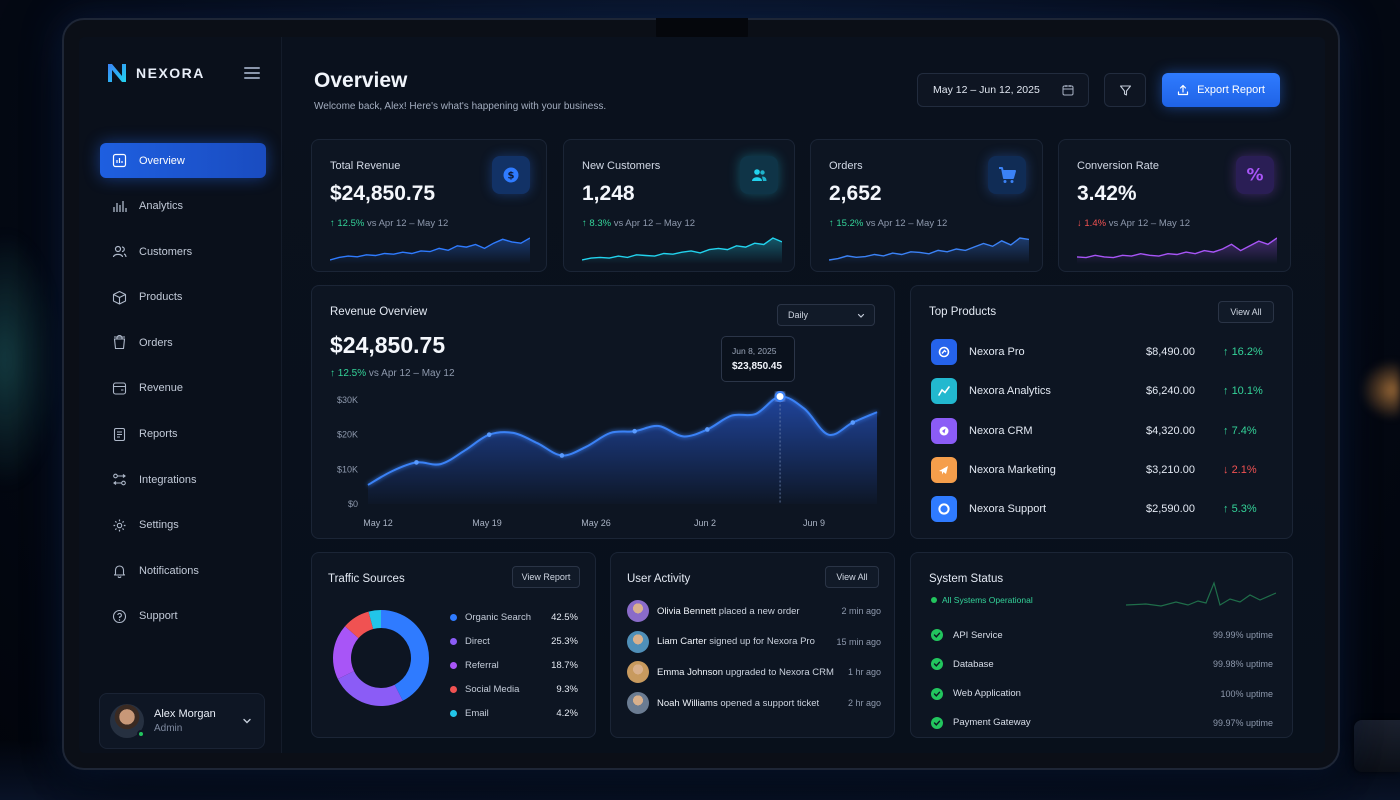  What do you see at coordinates (758, 359) in the screenshot?
I see `chart-tooltip: Jun 8, 2025 $23,850.45` at bounding box center [758, 359].